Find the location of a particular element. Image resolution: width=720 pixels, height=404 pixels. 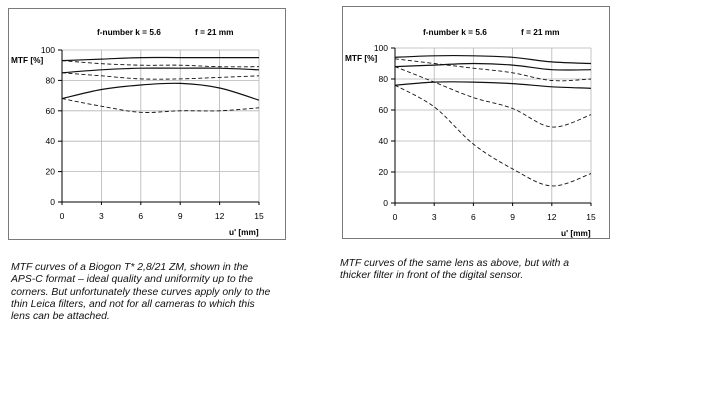

left-y-tick-label: 80 is located at coordinates (51, 80).